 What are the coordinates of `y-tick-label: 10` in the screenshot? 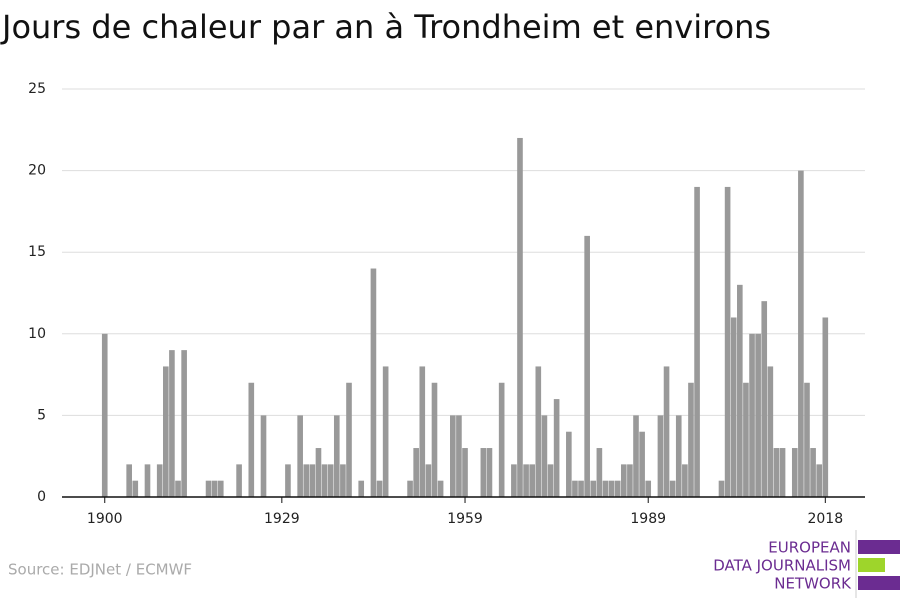 It's located at (37, 334).